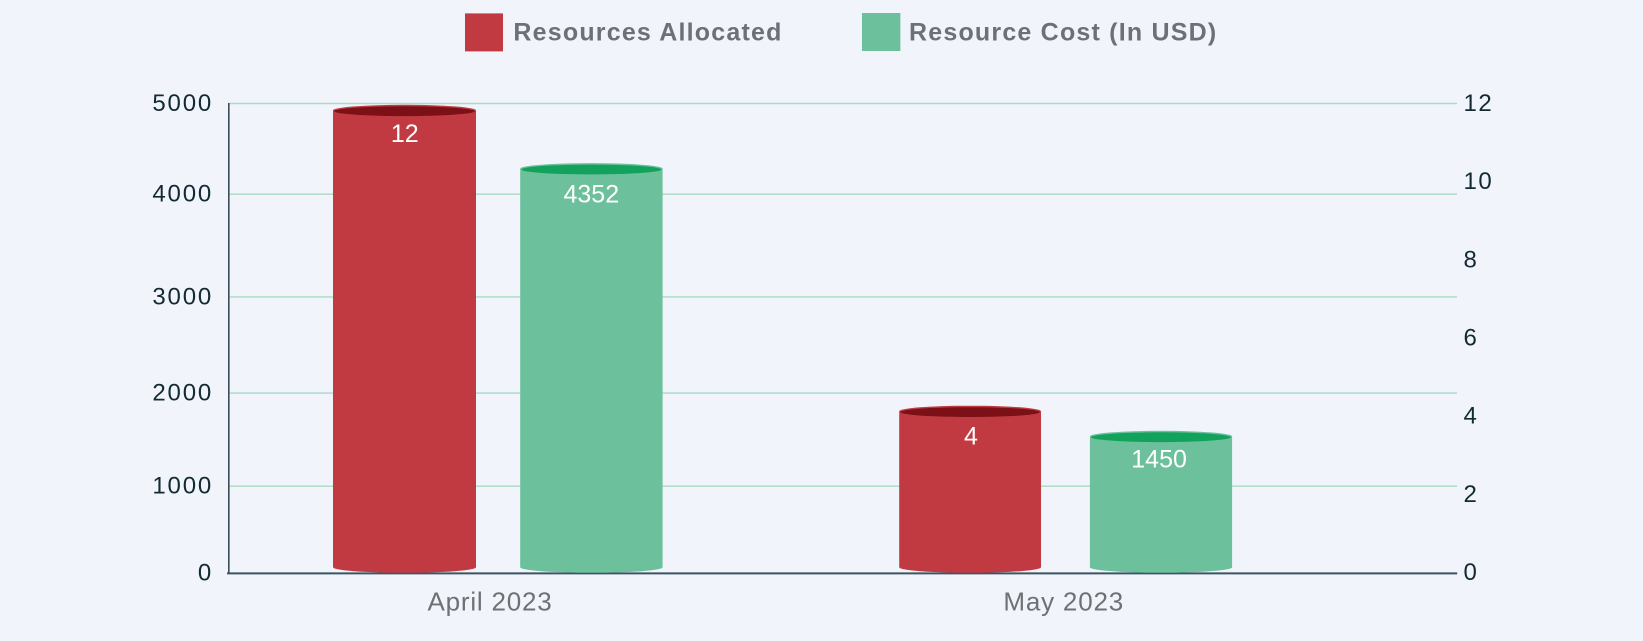  What do you see at coordinates (182, 486) in the screenshot?
I see `svg-text: 1000` at bounding box center [182, 486].